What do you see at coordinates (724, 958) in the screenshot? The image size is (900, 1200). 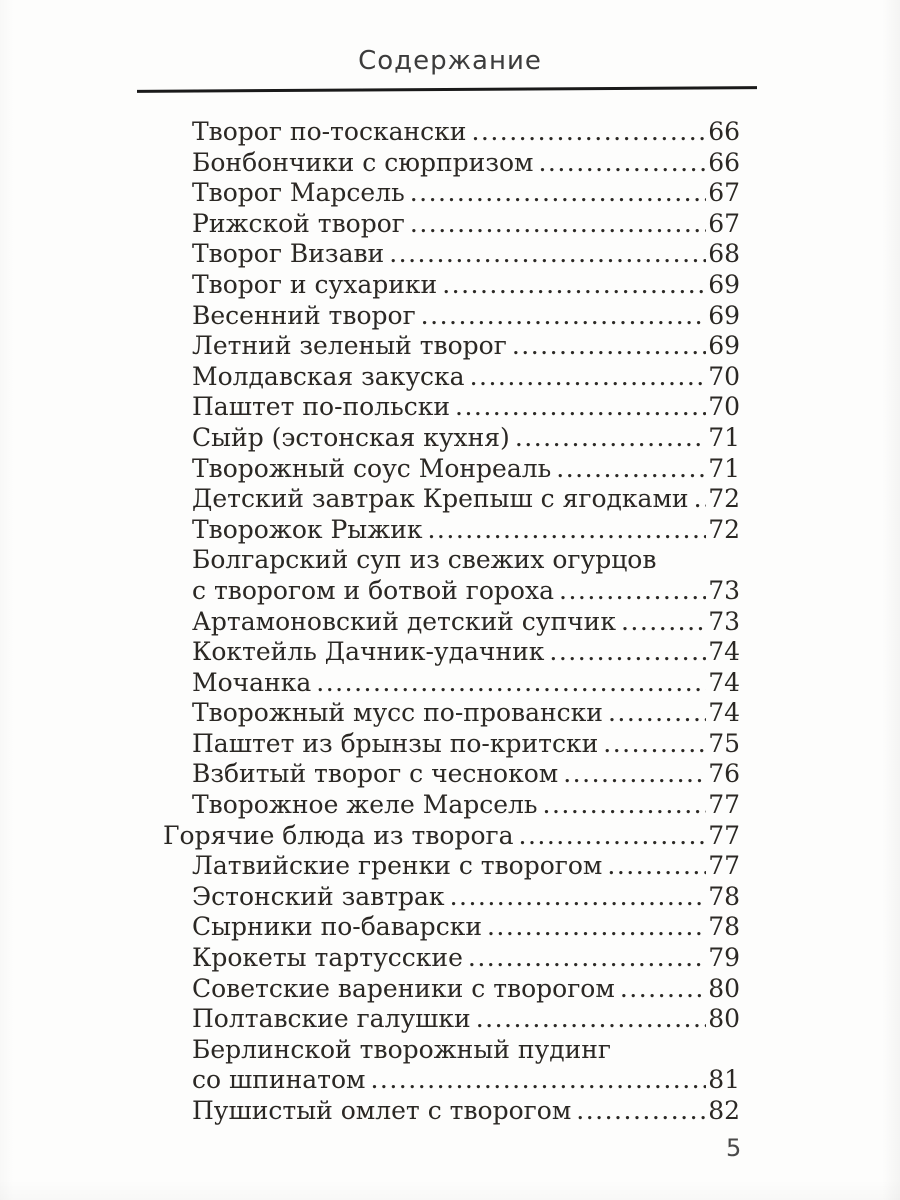 I see `toc-entry-page: 79` at bounding box center [724, 958].